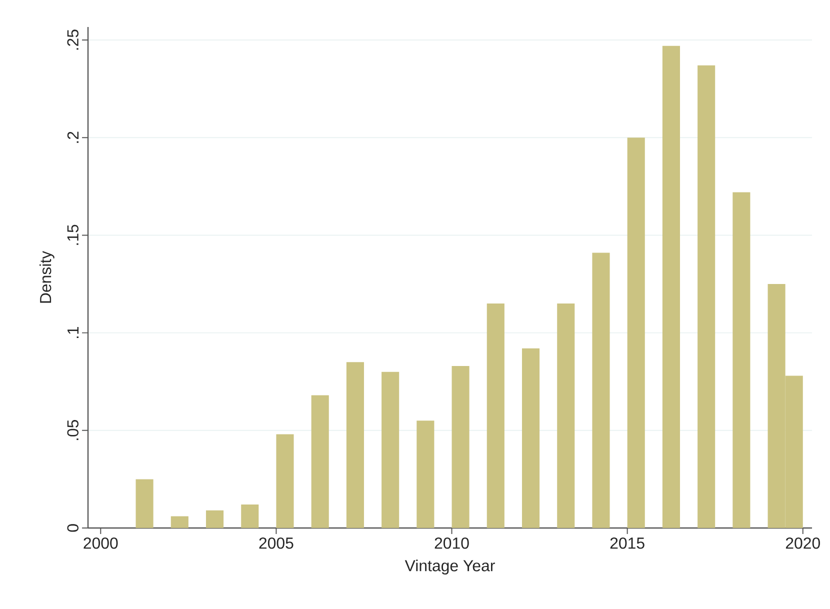  I want to click on x-tick-label: 2015, so click(627, 543).